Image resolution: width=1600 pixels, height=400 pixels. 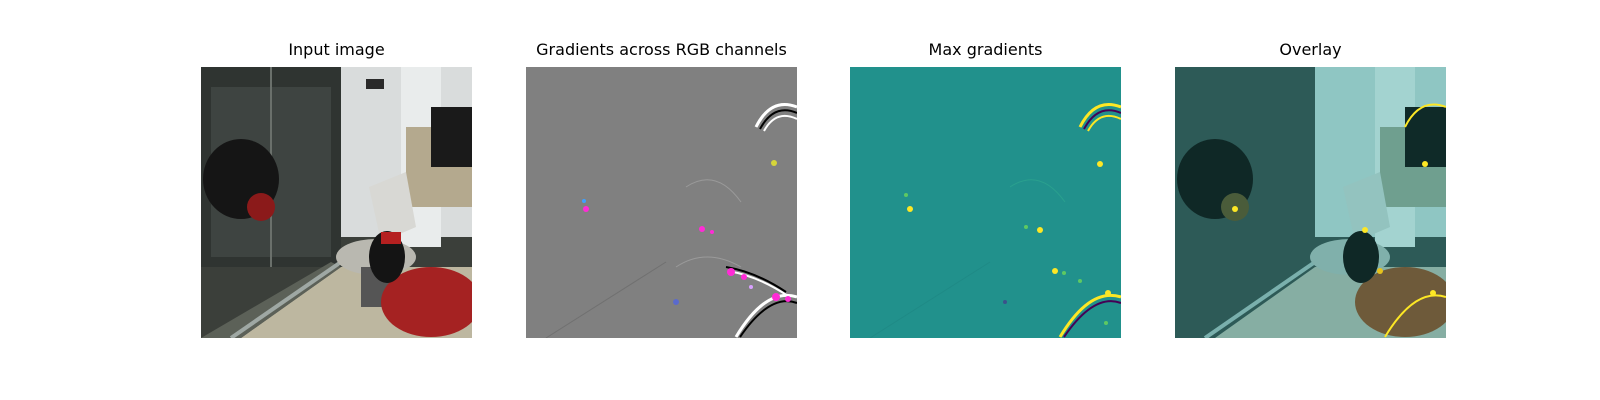 What do you see at coordinates (985, 49) in the screenshot?
I see `panel-title-max-gradients: Max gradients` at bounding box center [985, 49].